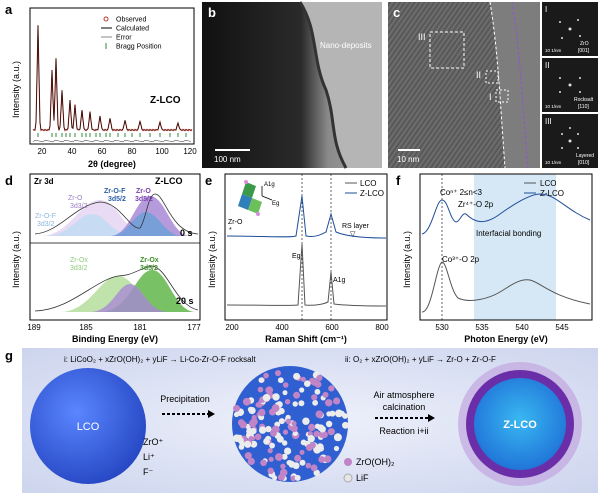 This screenshot has width=600, height=500. What do you see at coordinates (112, 76) in the screenshot?
I see `panel-a-frame` at bounding box center [112, 76].